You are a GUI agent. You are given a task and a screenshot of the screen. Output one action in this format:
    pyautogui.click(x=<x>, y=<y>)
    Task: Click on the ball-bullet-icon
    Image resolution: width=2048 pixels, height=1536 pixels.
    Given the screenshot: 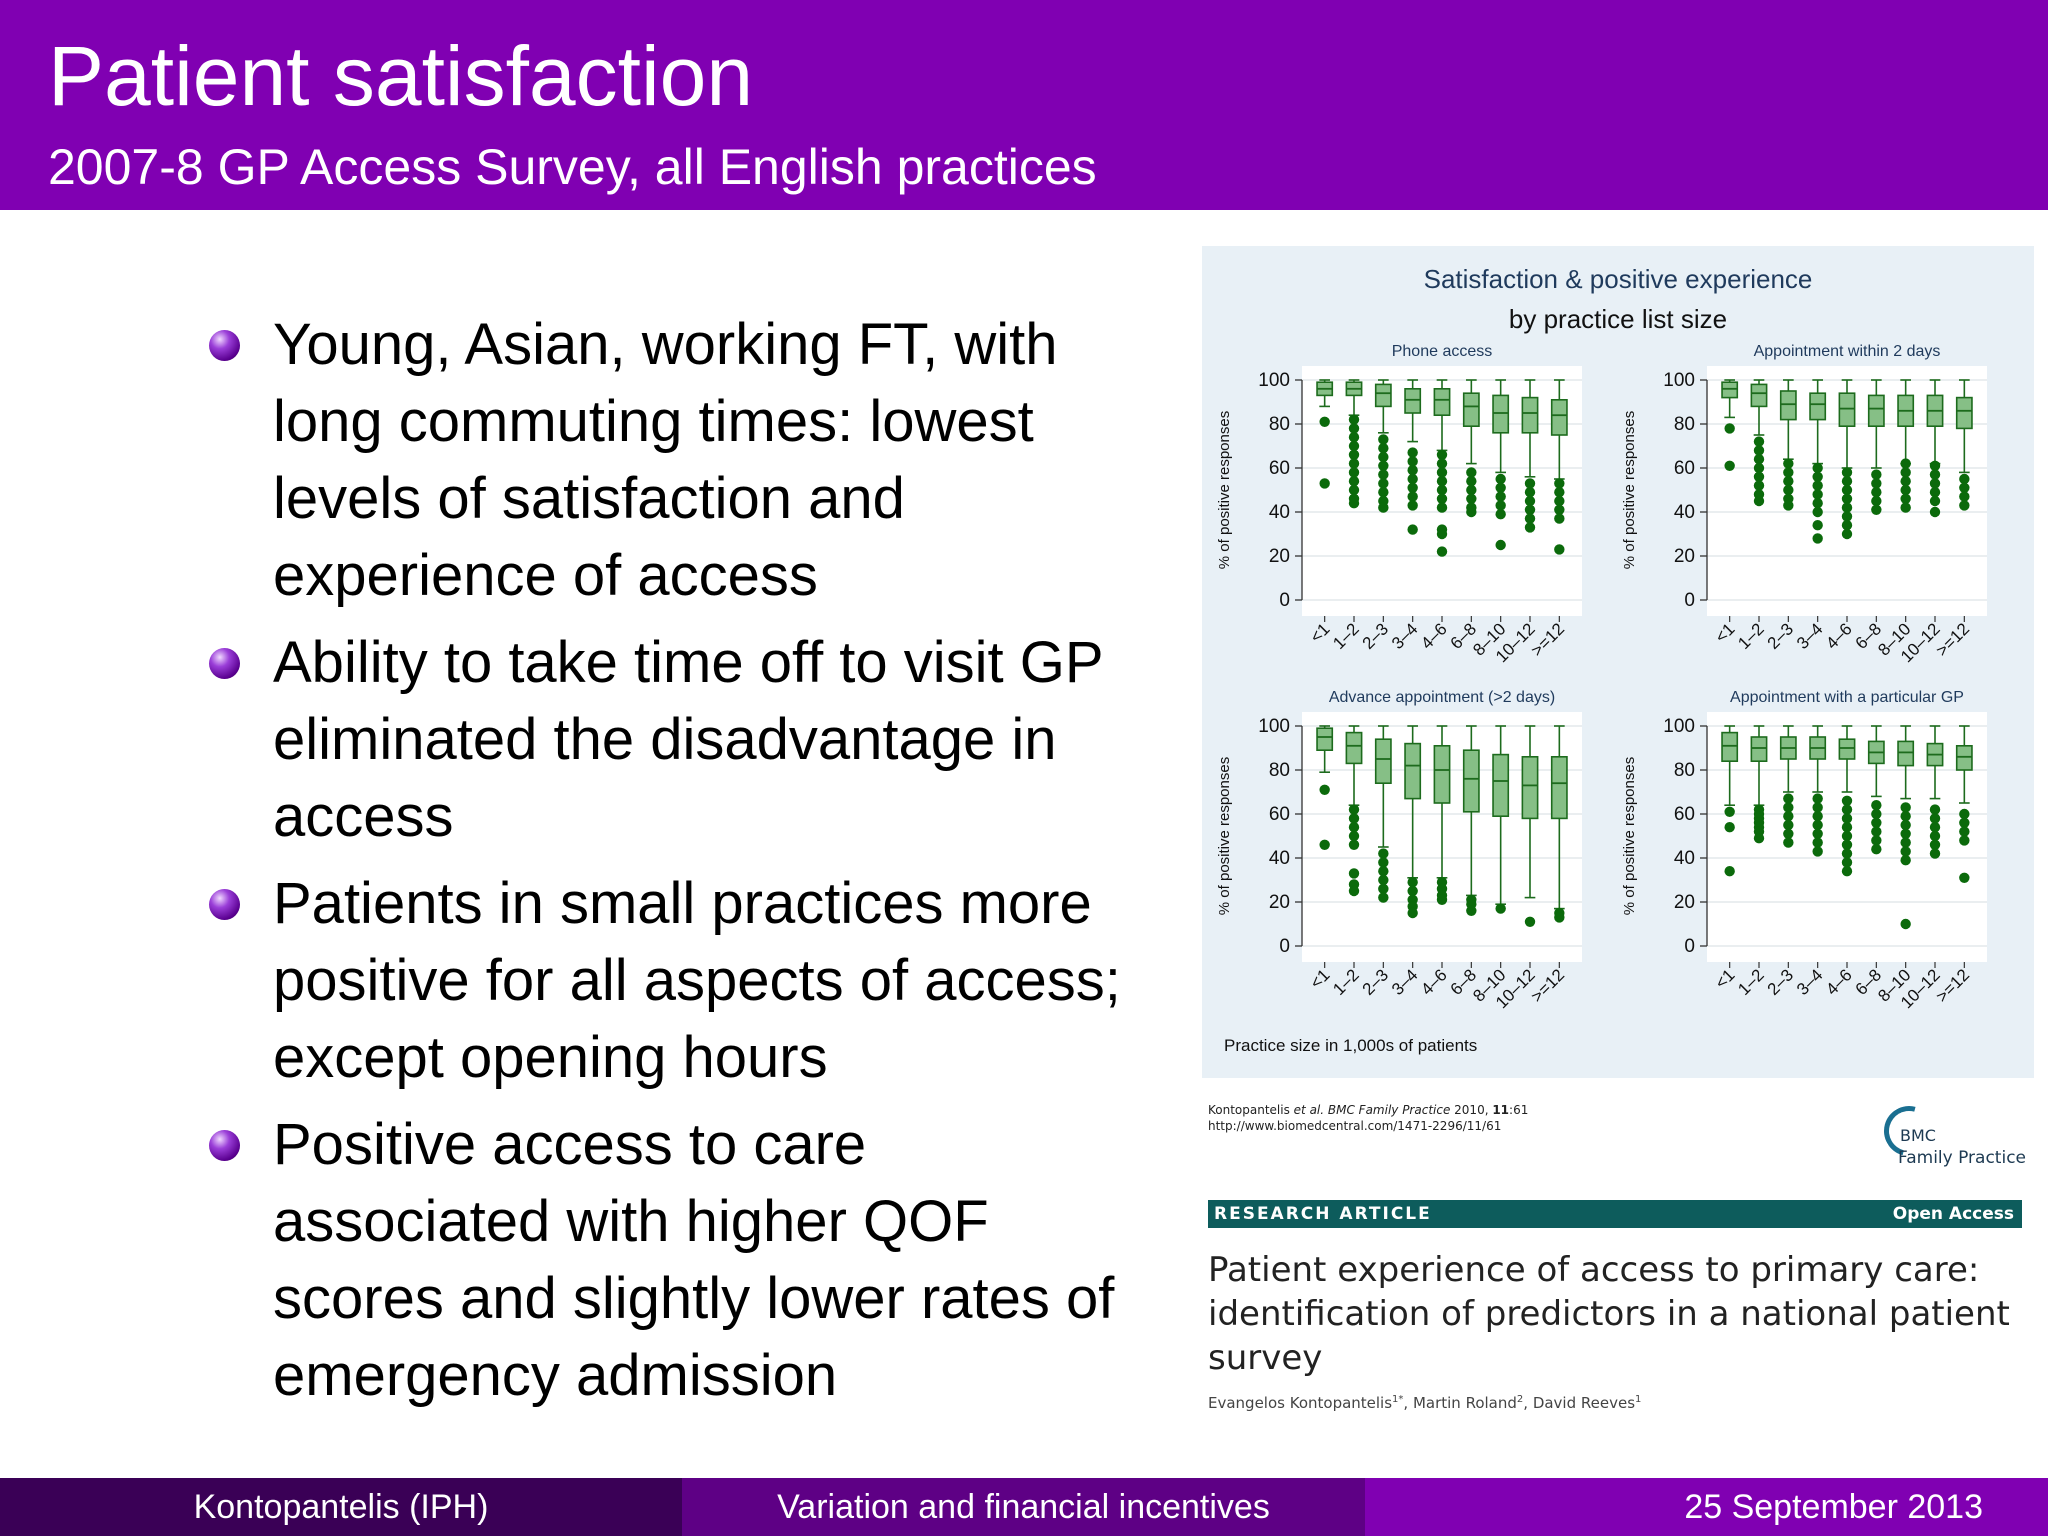 What is the action you would take?
    pyautogui.click(x=224, y=904)
    